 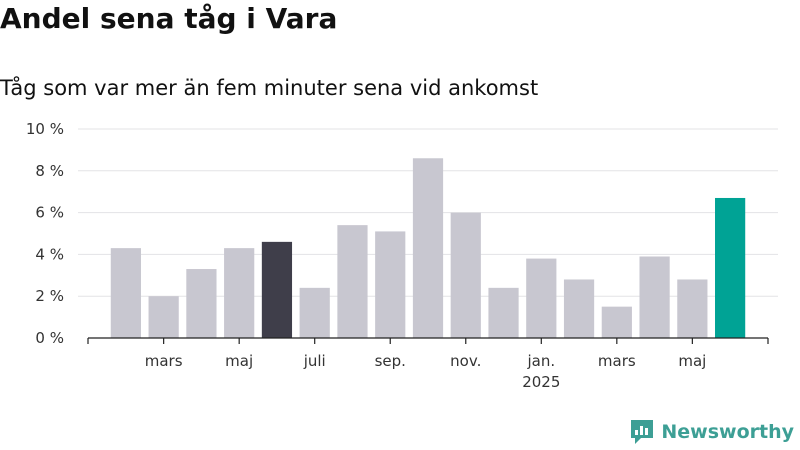 I want to click on y-axis: 0 % 2 % 4 % 6 % 8 % 10 %, so click(x=45, y=233).